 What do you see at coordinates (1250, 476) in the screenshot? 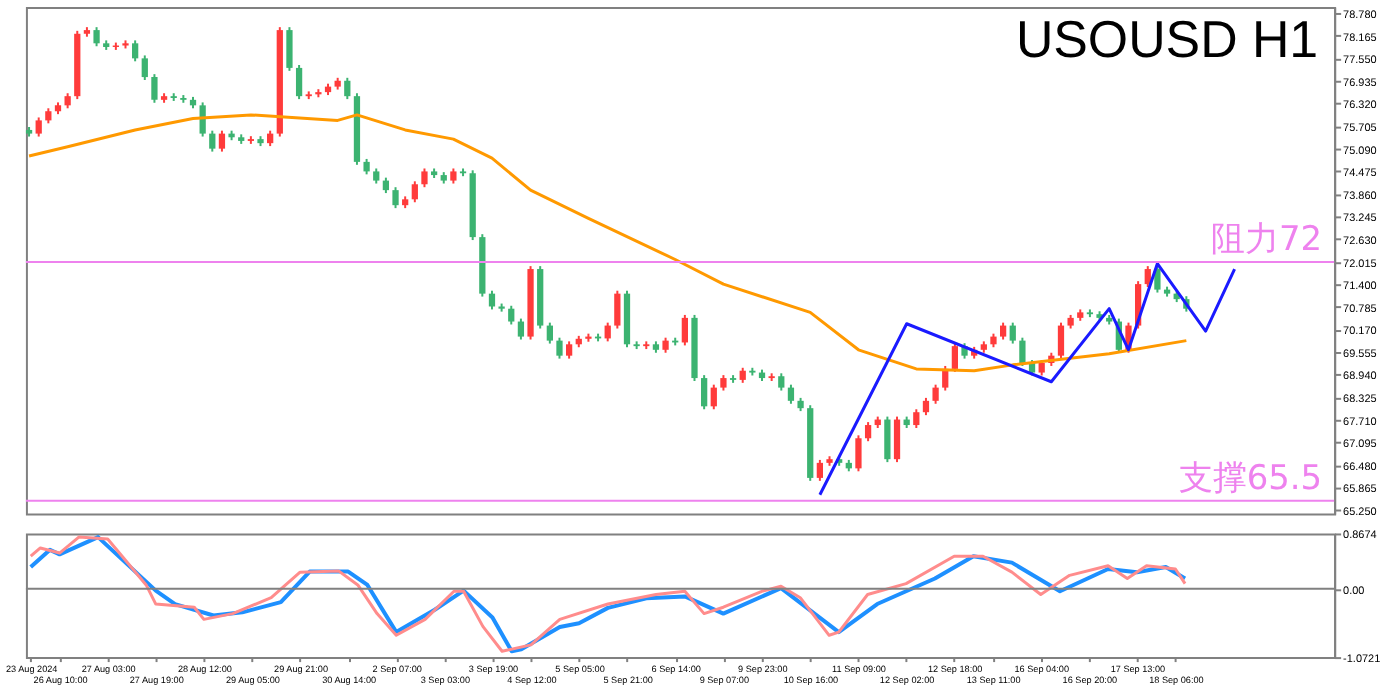
I see `ref-line-label: 支撑65.5` at bounding box center [1250, 476].